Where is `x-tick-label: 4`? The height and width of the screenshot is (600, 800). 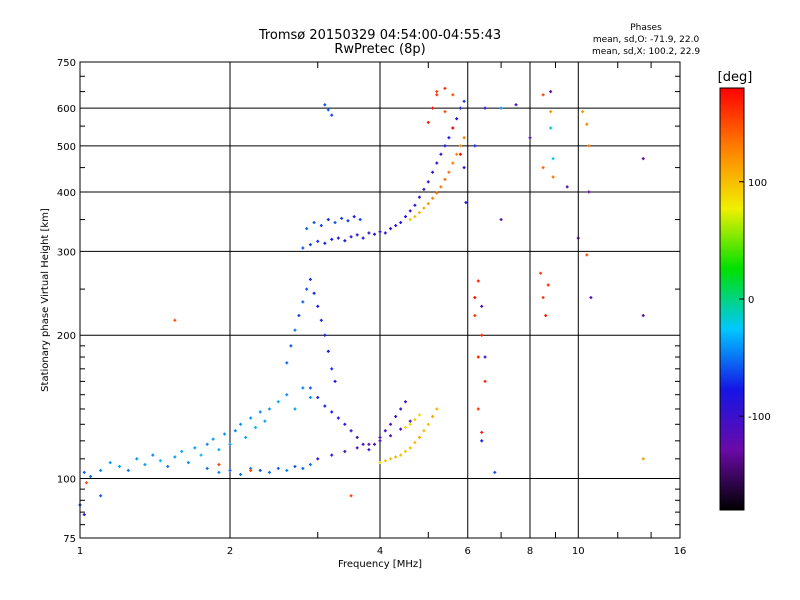
x-tick-label: 4 is located at coordinates (380, 551).